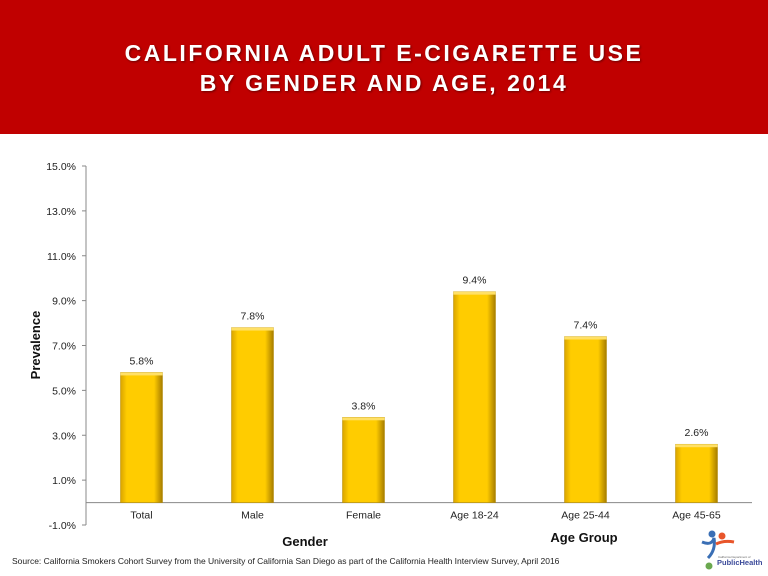 The width and height of the screenshot is (768, 576). Describe the element at coordinates (697, 433) in the screenshot. I see `data-label: 2.6%` at that location.